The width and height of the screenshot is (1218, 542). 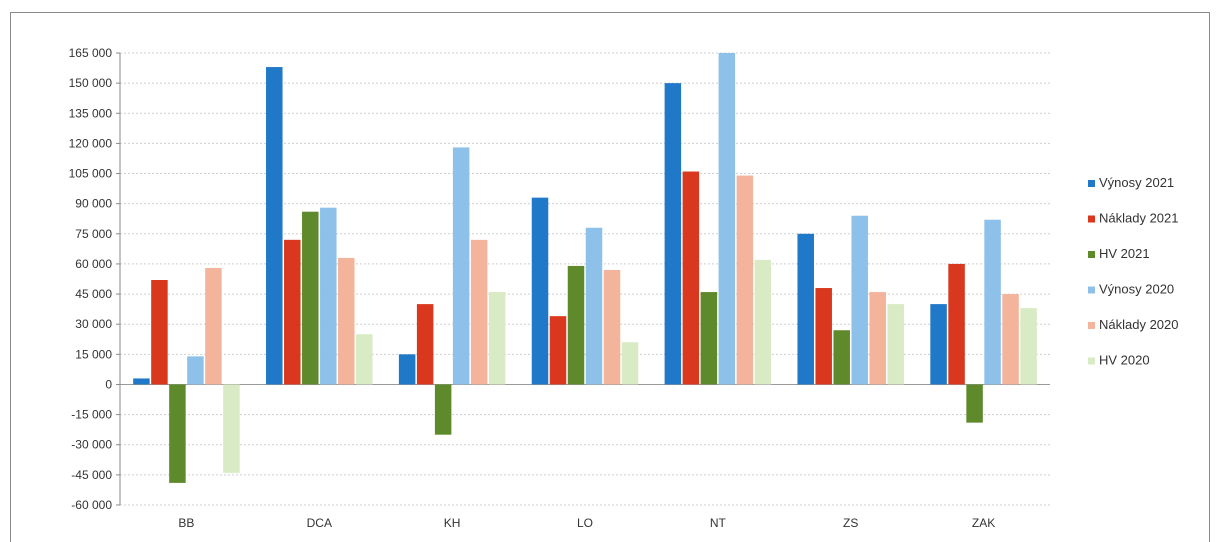 What do you see at coordinates (1124, 253) in the screenshot?
I see `legend-label: HV 2021` at bounding box center [1124, 253].